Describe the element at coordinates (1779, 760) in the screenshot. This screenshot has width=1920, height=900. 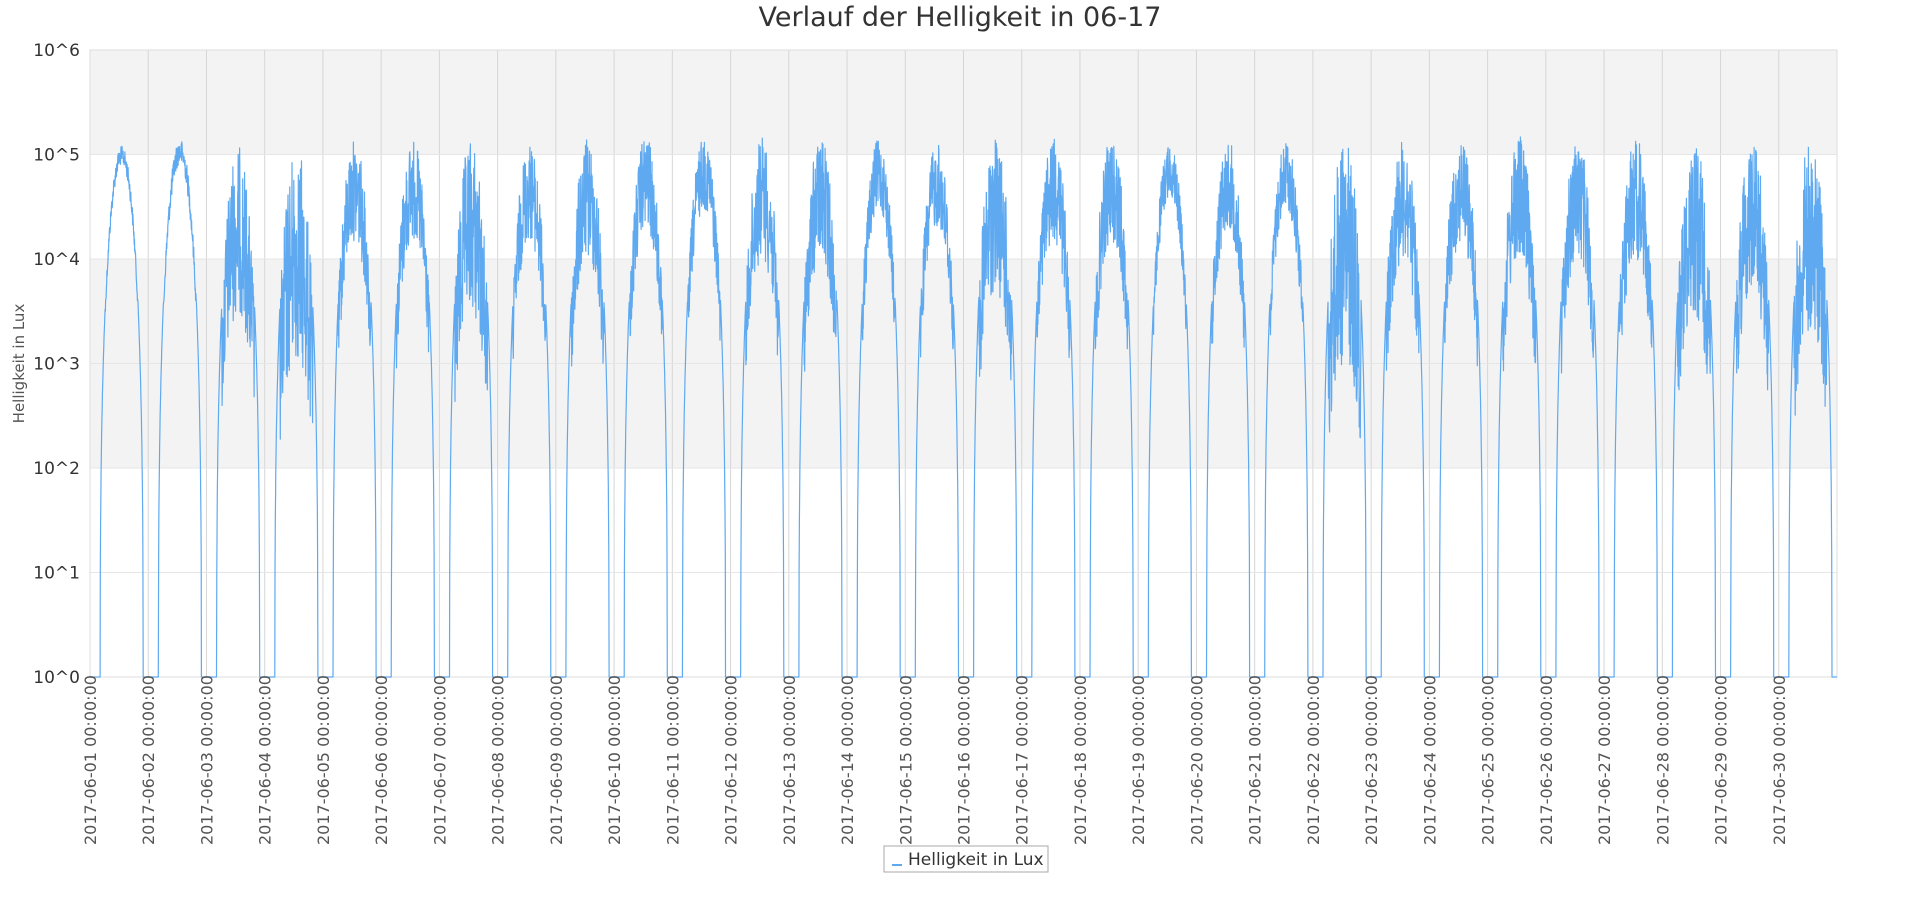
I see `x-tick-label: 2017-06-30 00:00:00` at that location.